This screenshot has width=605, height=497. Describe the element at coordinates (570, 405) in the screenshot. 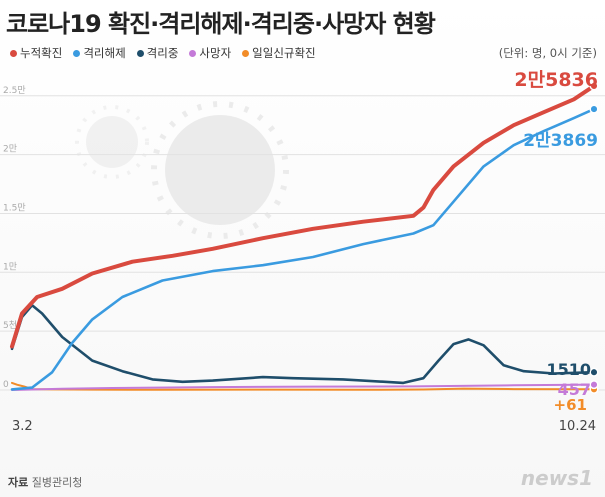

I see `end-label-daily: +61` at that location.